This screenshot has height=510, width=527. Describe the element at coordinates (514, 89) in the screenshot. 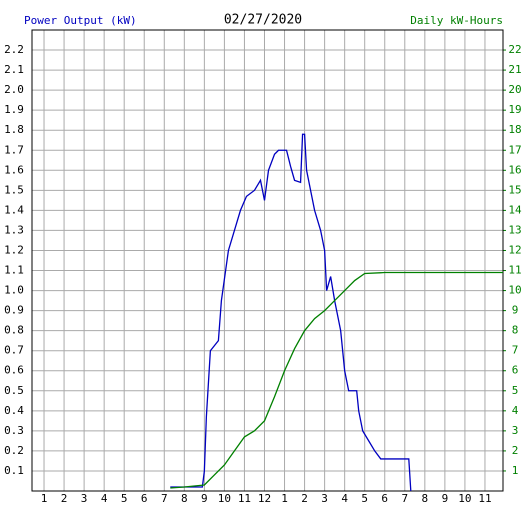

I see `y2-tick-label: 20` at that location.